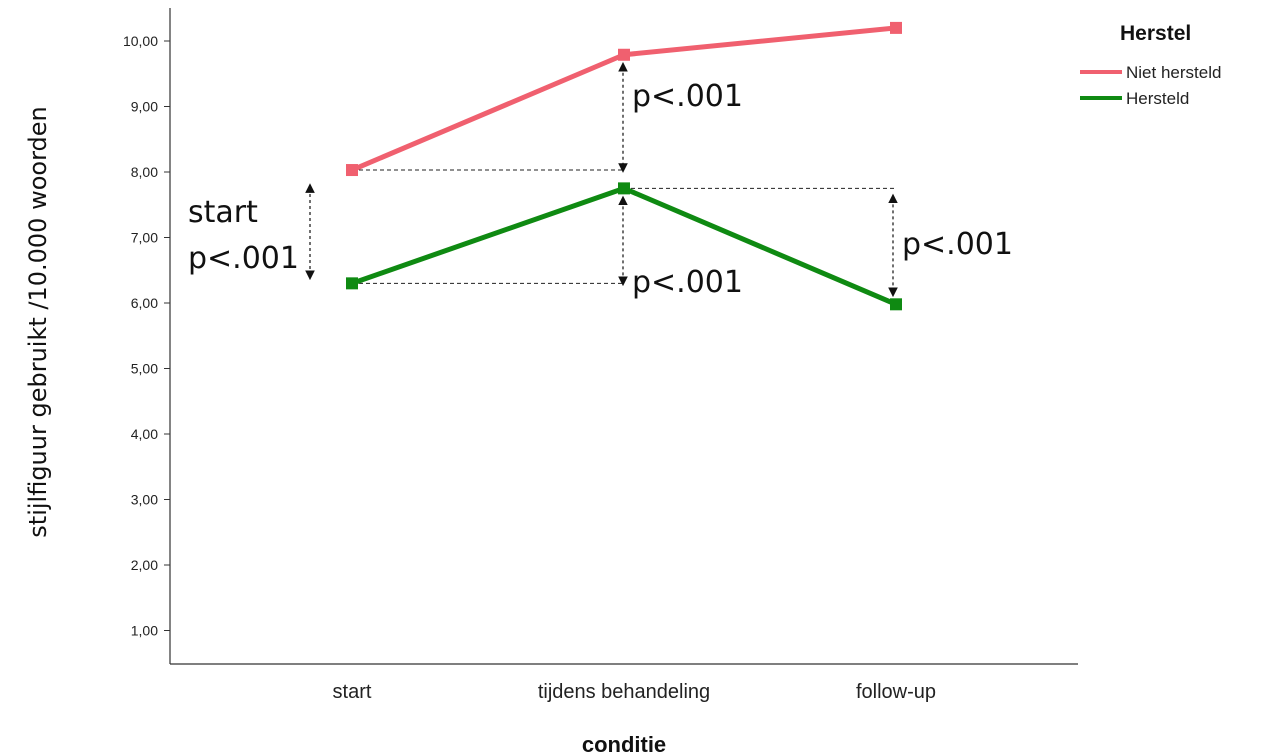 This screenshot has width=1268, height=754. What do you see at coordinates (144, 303) in the screenshot?
I see `y-tick-label: 6,00` at bounding box center [144, 303].